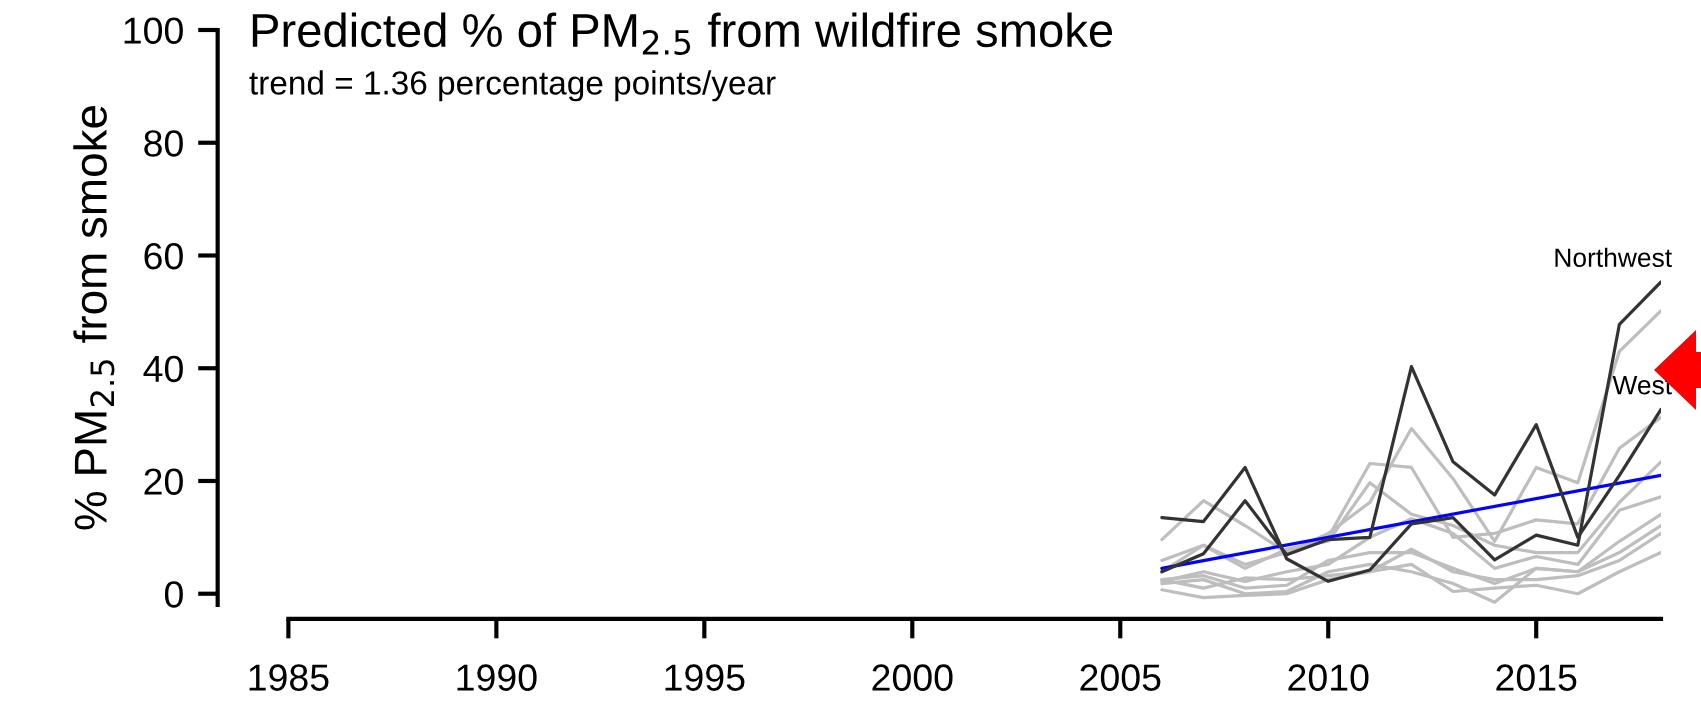 The width and height of the screenshot is (1701, 712). What do you see at coordinates (289, 677) in the screenshot?
I see `x-tick-label: 1985` at bounding box center [289, 677].